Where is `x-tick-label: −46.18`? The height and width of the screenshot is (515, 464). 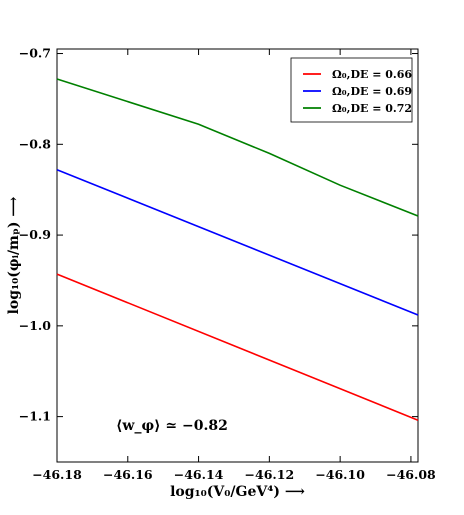 x-tick-label: −46.18 is located at coordinates (57, 474).